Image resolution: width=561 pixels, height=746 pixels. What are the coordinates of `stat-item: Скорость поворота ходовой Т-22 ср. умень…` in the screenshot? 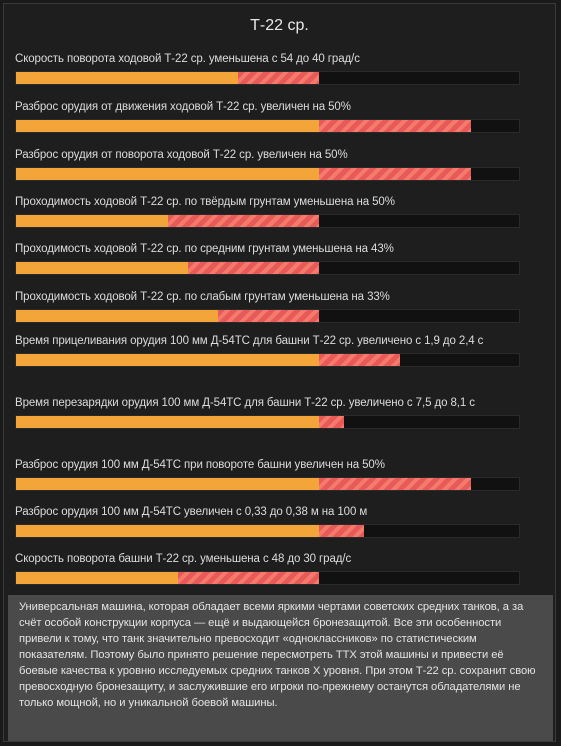 It's located at (270, 68).